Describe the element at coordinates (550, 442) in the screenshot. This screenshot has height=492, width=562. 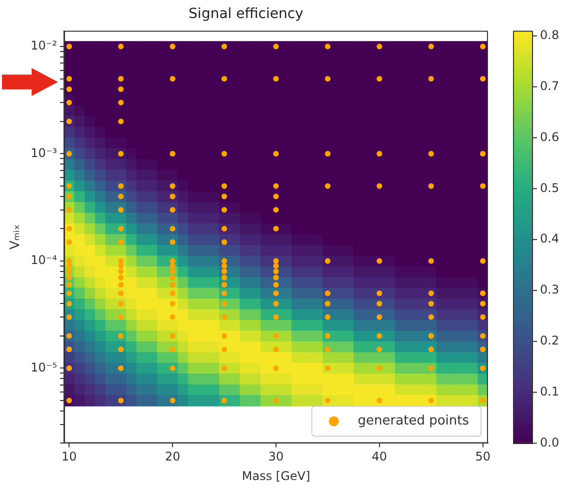
I see `color-bar-label: 0.0` at that location.